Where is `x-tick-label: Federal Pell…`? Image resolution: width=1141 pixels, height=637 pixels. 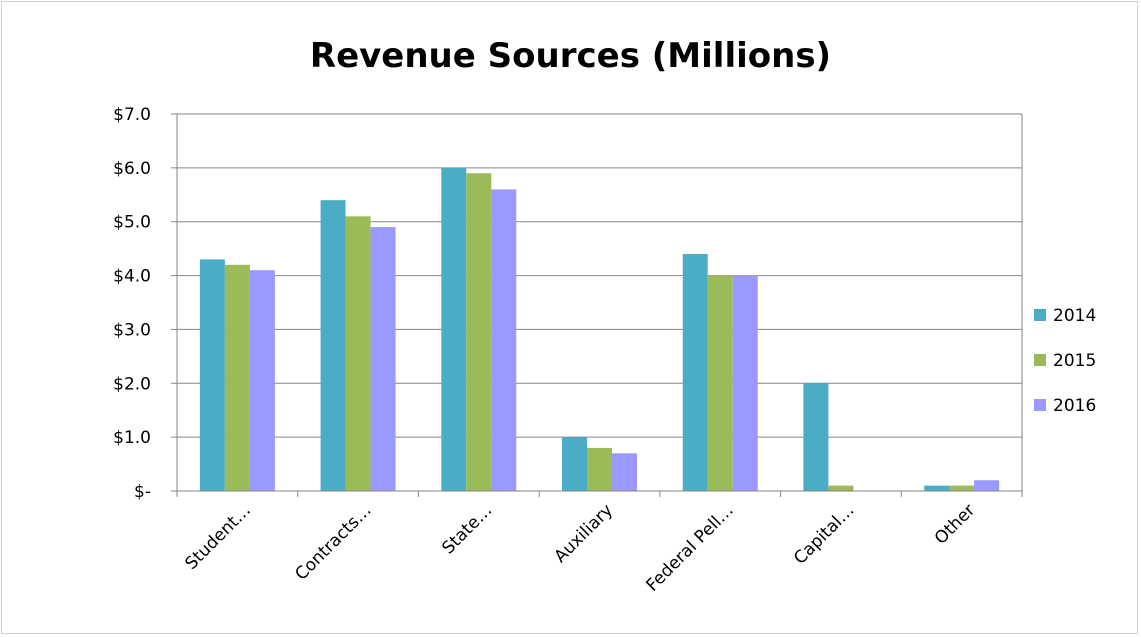 x-tick-label: Federal Pell… is located at coordinates (690, 547).